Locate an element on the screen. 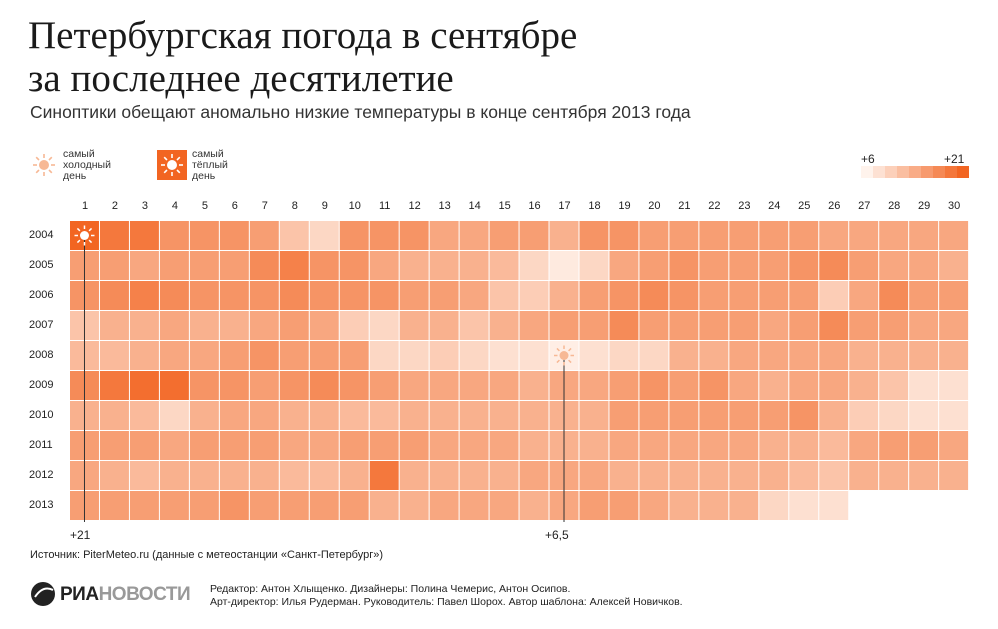 The height and width of the screenshot is (629, 998). day-label-12: 12 is located at coordinates (414, 206).